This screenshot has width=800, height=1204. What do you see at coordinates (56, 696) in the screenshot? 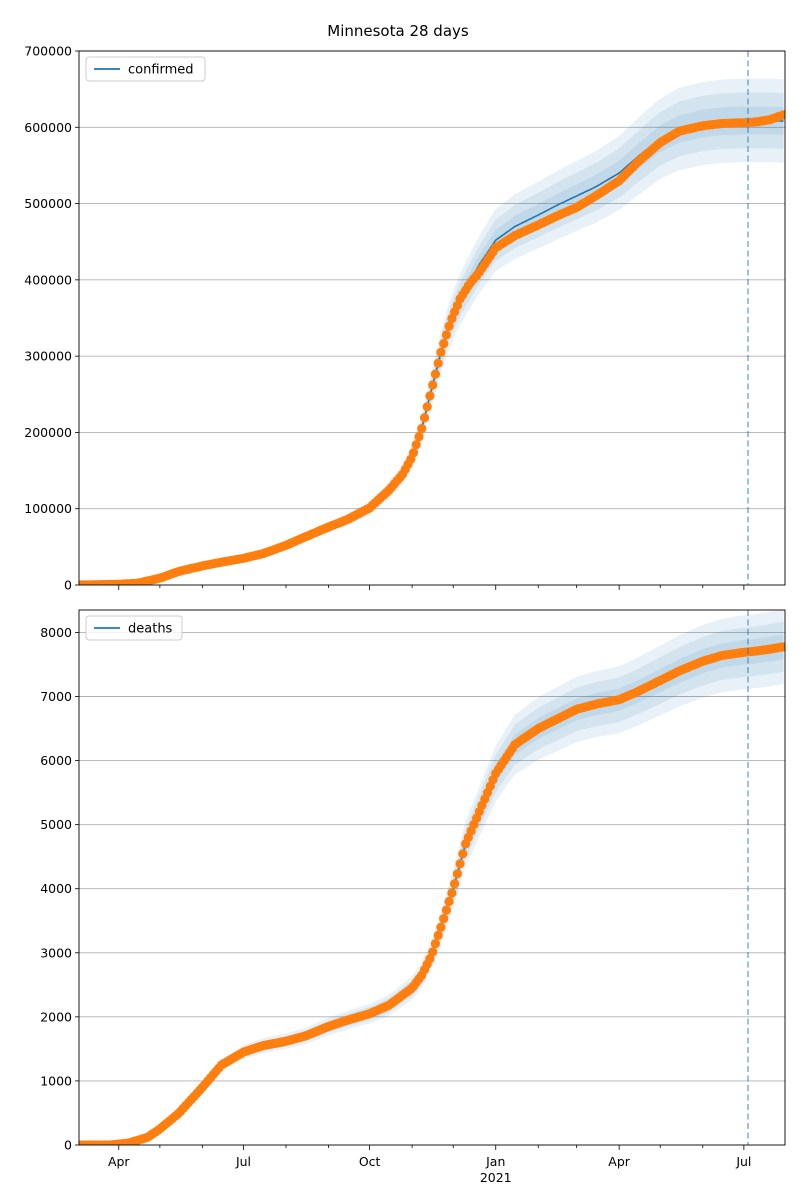
I see `y-tick-label: 7000` at bounding box center [56, 696].